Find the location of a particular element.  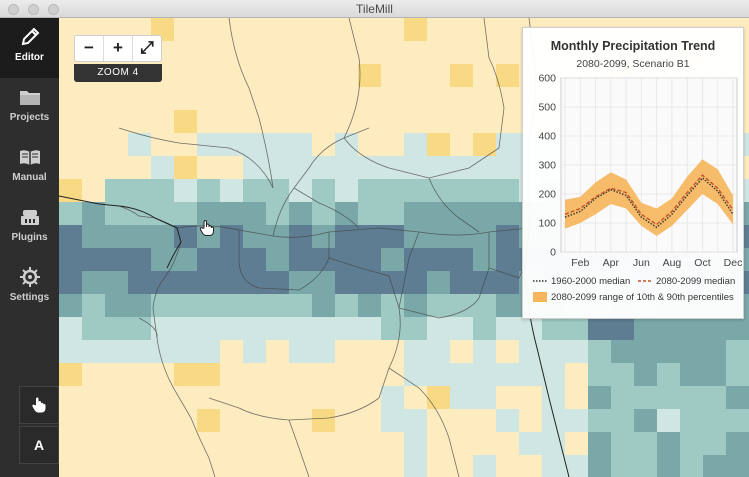

hand-tool-button is located at coordinates (39, 405).